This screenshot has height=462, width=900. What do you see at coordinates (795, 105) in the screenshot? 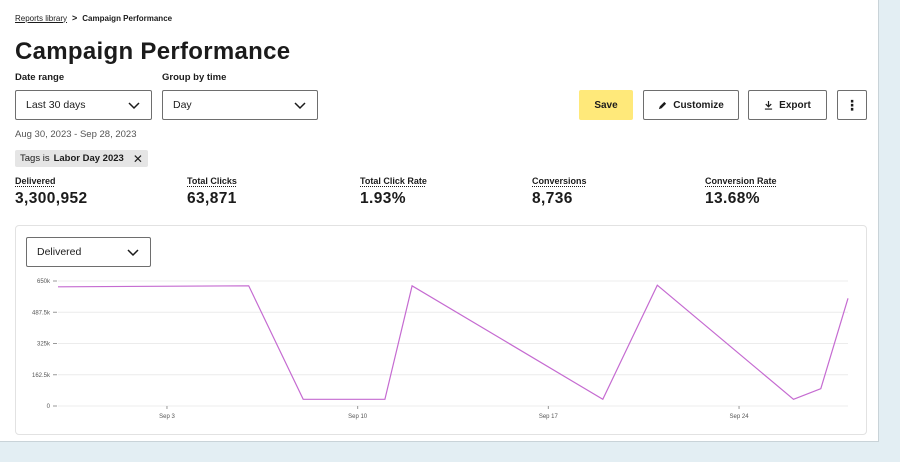
I see `export-button-label: Export` at bounding box center [795, 105].